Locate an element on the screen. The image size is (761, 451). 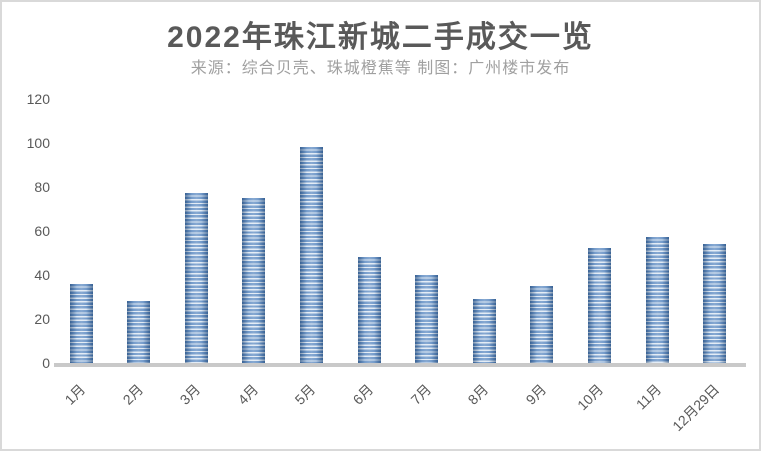
y-axis-tick-label: 120 is located at coordinates (38, 98).